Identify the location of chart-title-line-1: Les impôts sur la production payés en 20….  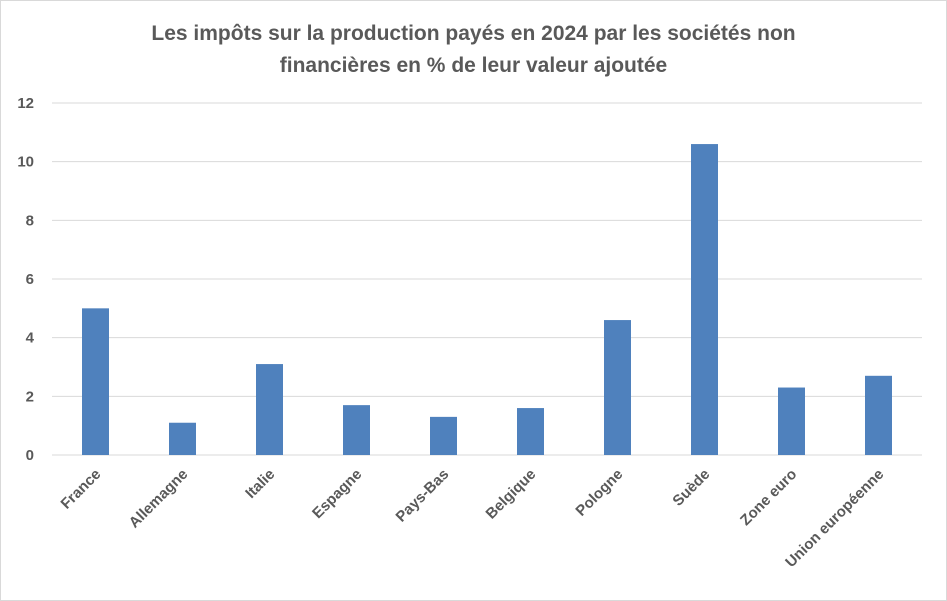
(473, 33).